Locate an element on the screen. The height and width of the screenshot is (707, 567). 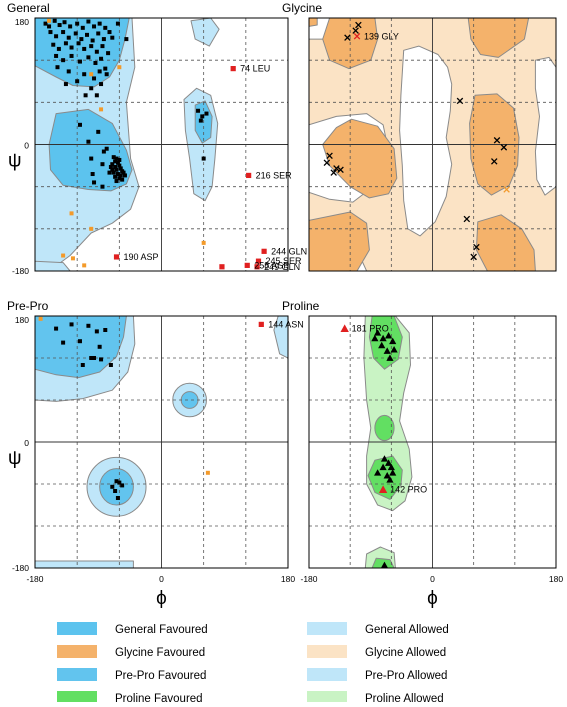
legend-label: Proline Allowed is located at coordinates (404, 697).